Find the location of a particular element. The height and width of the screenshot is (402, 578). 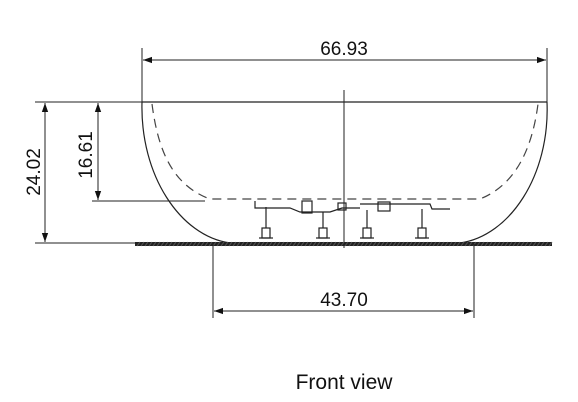

drain-pipe-right is located at coordinates (405, 206).